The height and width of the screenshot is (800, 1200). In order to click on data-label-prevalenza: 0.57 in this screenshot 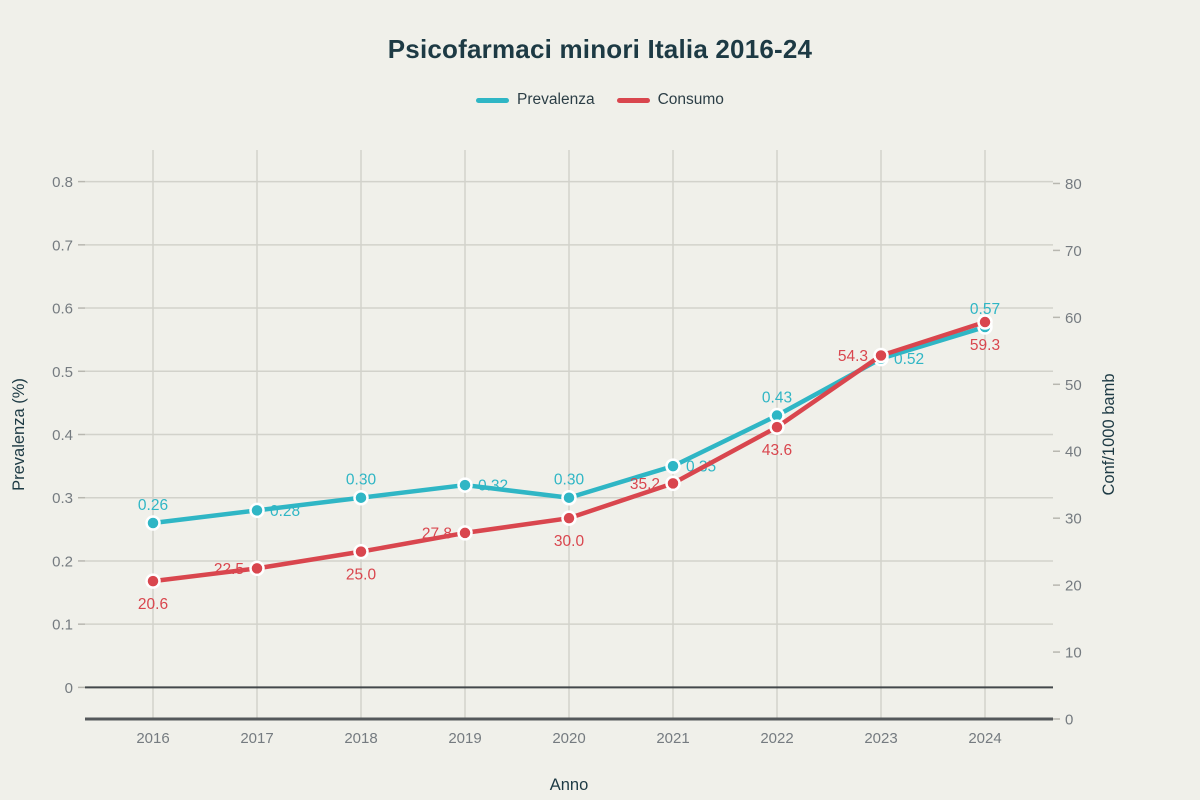, I will do `click(985, 309)`.